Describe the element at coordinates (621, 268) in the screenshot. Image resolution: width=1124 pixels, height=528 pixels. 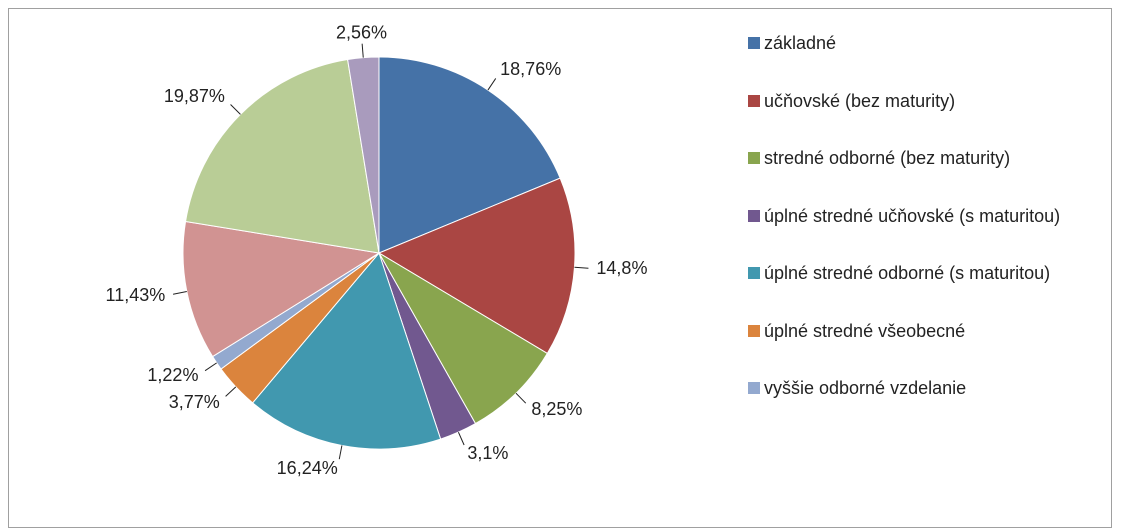
I see `data-label: 14,8%` at that location.